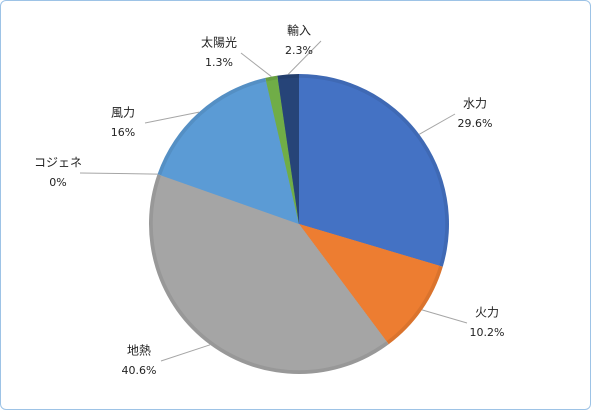 This screenshot has height=410, width=591. I want to click on slice-value-label: 2.3%, so click(299, 50).